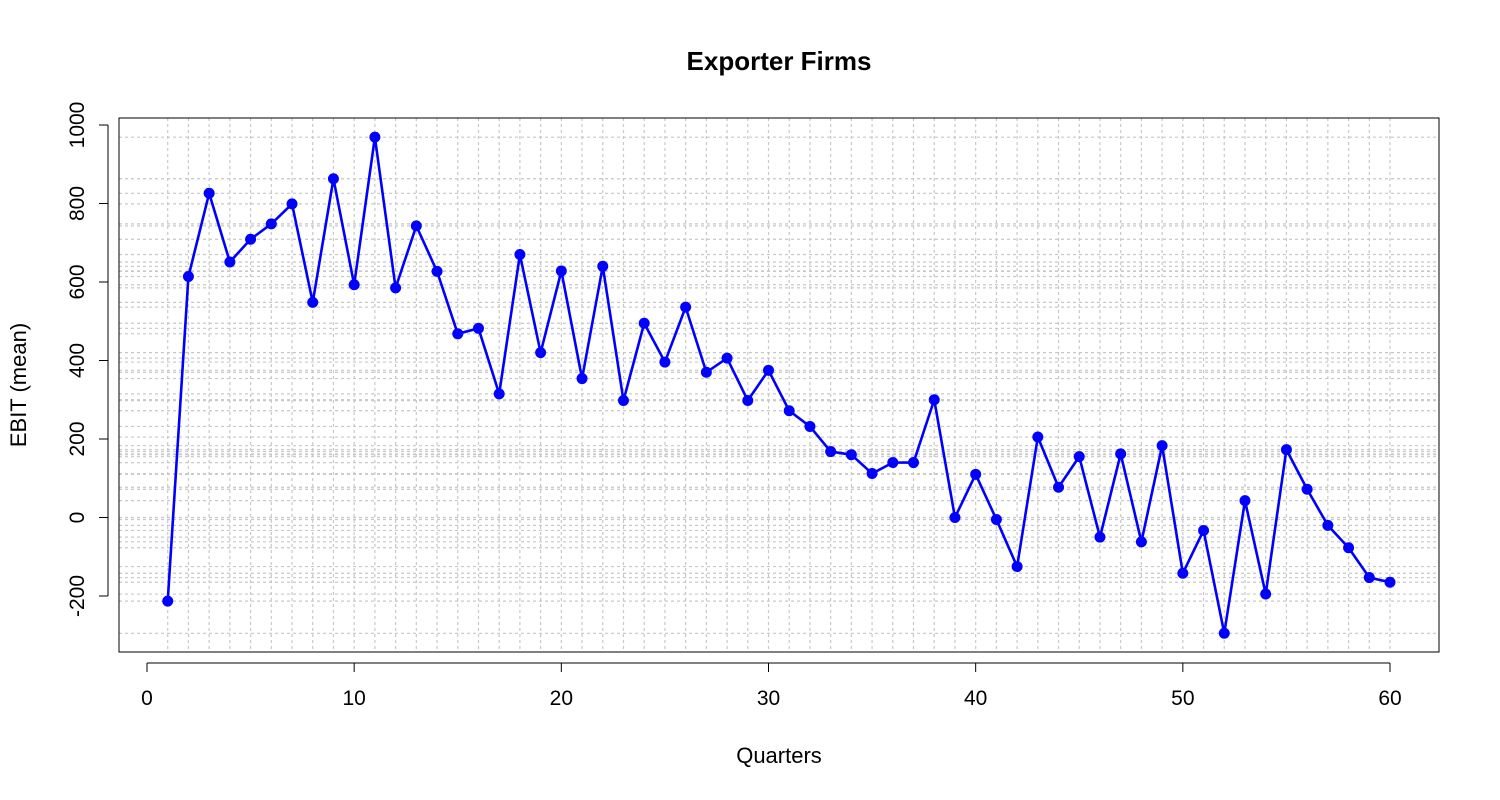 Image resolution: width=1500 pixels, height=800 pixels. Describe the element at coordinates (1389, 698) in the screenshot. I see `x-tick-label: 60` at that location.